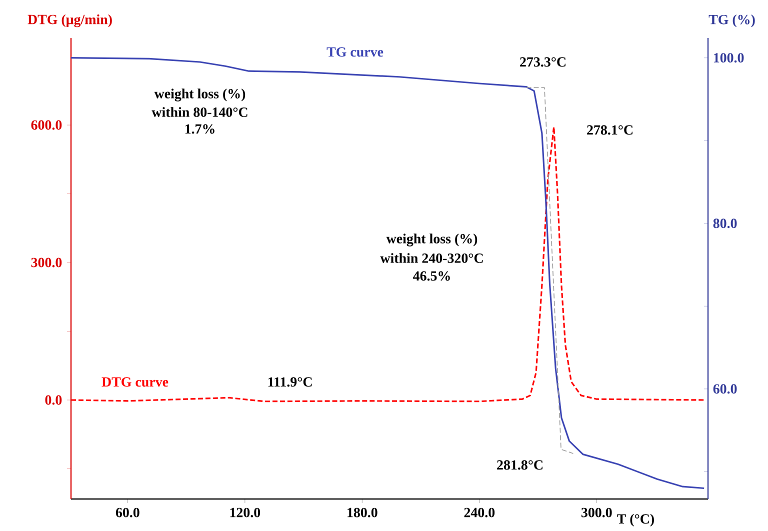 The height and width of the screenshot is (531, 768). What do you see at coordinates (53, 400) in the screenshot?
I see `y-tick-label: 0.0` at bounding box center [53, 400].